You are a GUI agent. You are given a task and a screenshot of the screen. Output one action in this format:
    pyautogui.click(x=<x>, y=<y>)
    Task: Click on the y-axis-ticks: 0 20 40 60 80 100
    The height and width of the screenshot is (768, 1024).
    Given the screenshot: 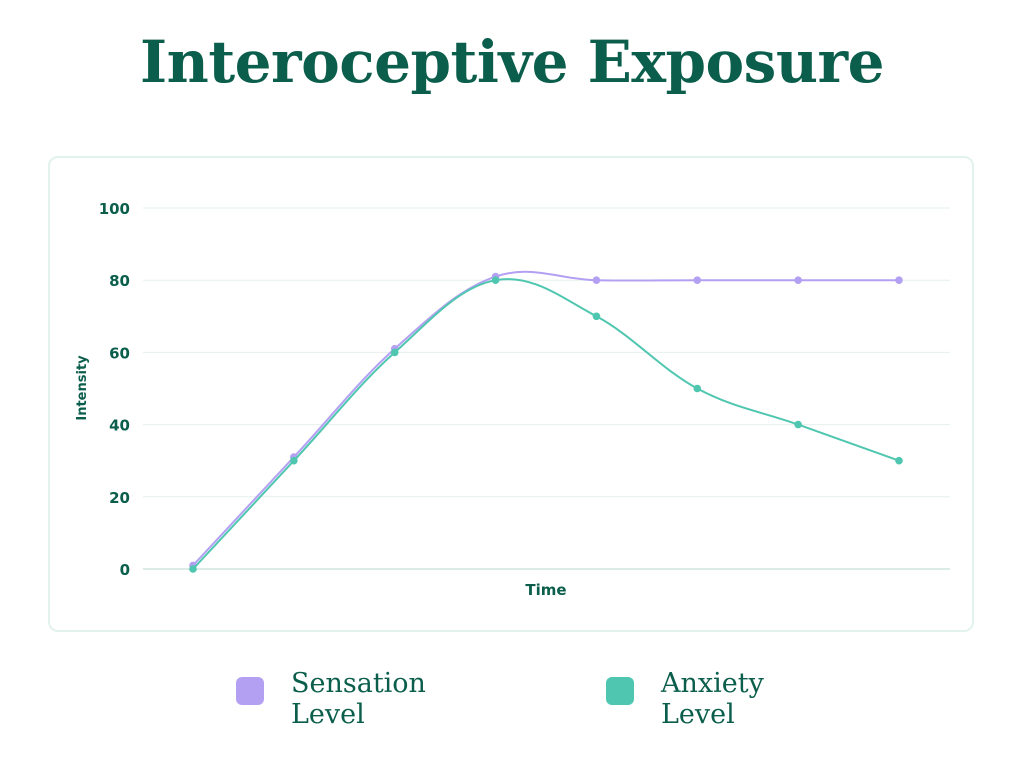 What is the action you would take?
    pyautogui.click(x=114, y=389)
    